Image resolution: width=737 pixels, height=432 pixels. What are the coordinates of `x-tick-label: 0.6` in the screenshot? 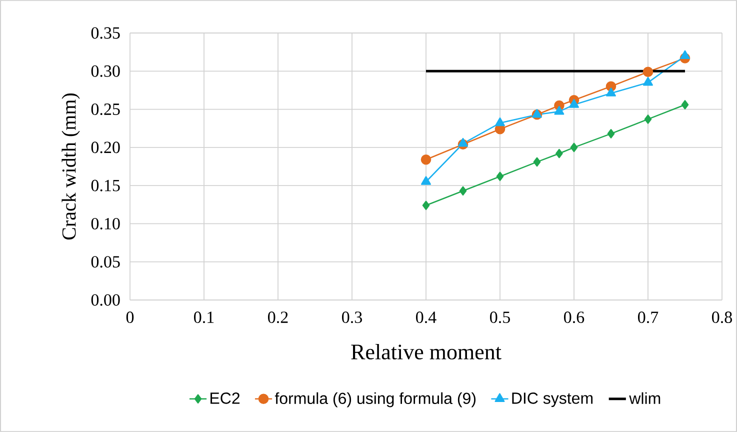 It's located at (574, 318).